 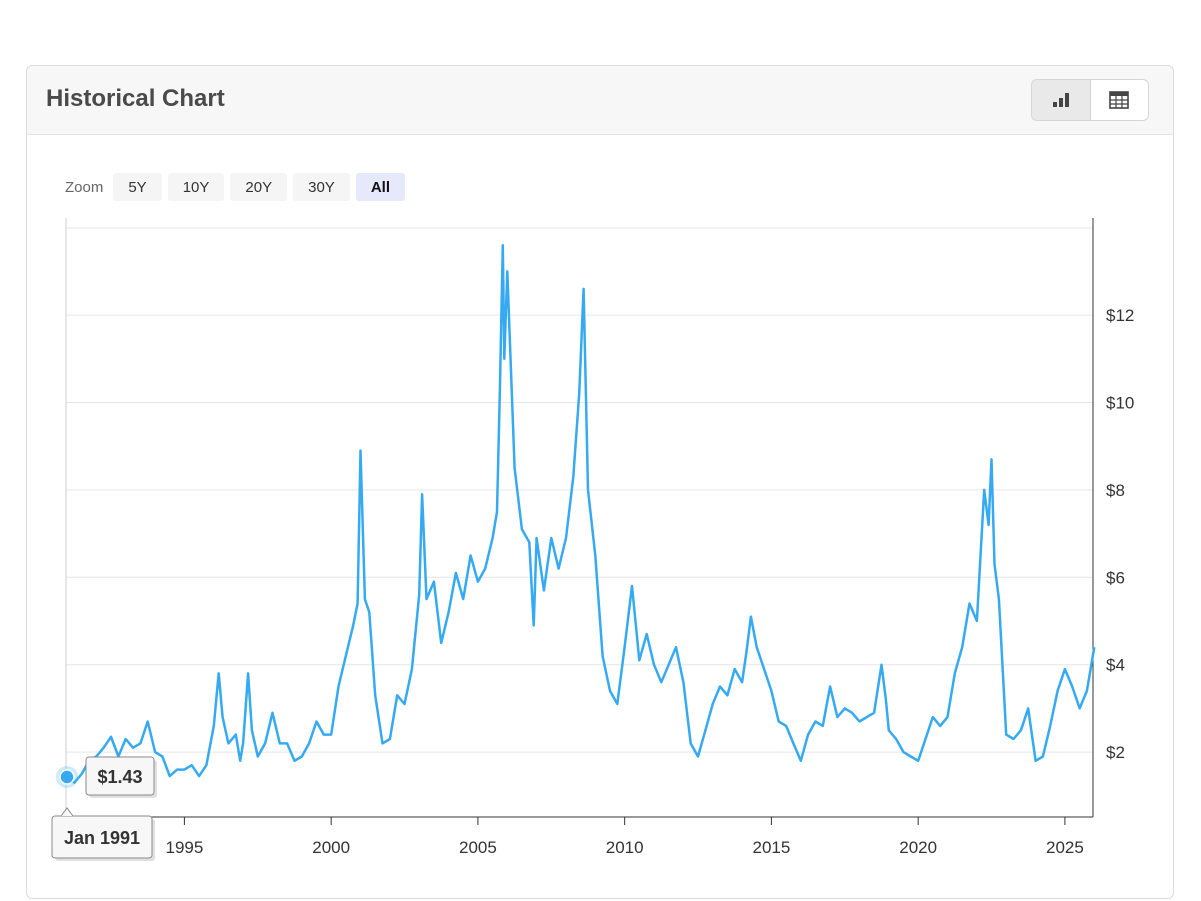 I want to click on zoom-controls: Zoom 5Y 10Y 20Y 30Y All, so click(x=238, y=187).